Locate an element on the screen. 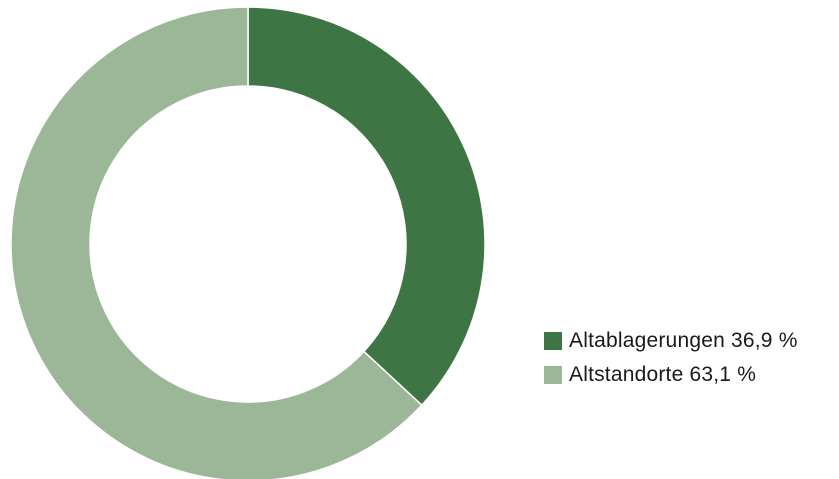 This screenshot has width=839, height=479. legend-label-altablagerungen: Altablagerungen 36,9 % is located at coordinates (683, 340).